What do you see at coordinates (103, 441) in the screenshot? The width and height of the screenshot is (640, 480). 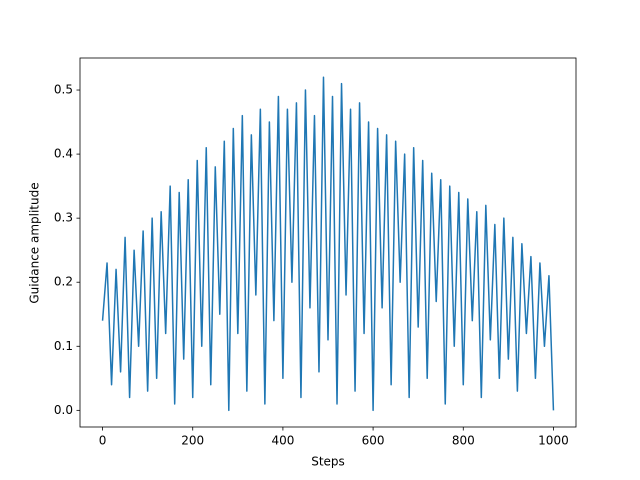 I see `x-tick-label: 0` at bounding box center [103, 441].